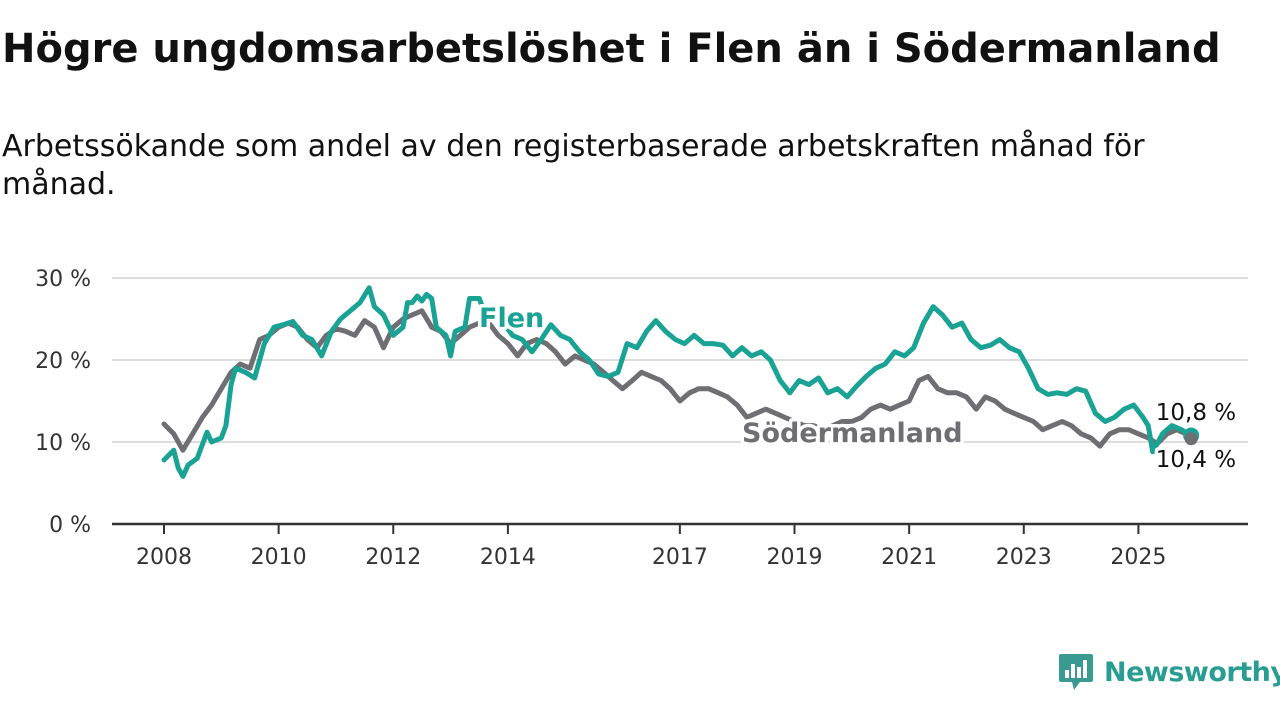  I want to click on x-tick-label: 2010, so click(279, 557).